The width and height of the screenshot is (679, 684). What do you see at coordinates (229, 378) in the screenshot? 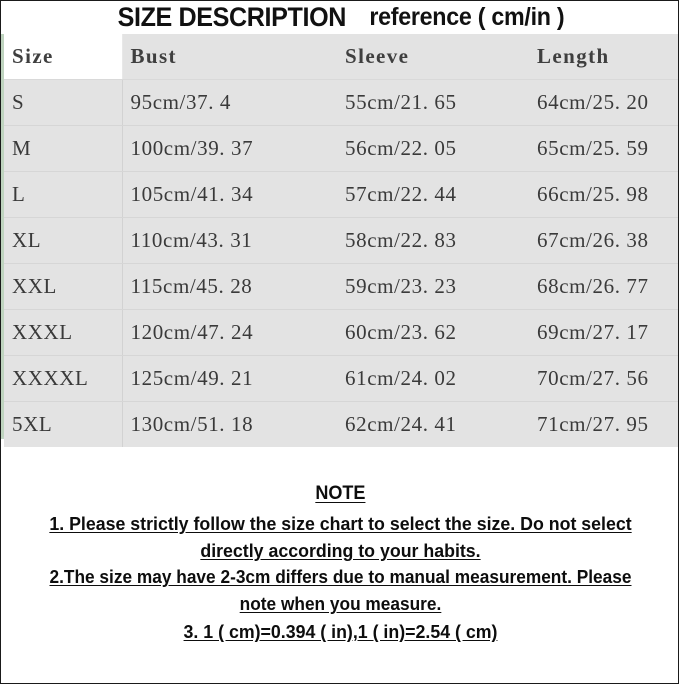
I see `cell-bust: 125cm/49. 21` at bounding box center [229, 378].